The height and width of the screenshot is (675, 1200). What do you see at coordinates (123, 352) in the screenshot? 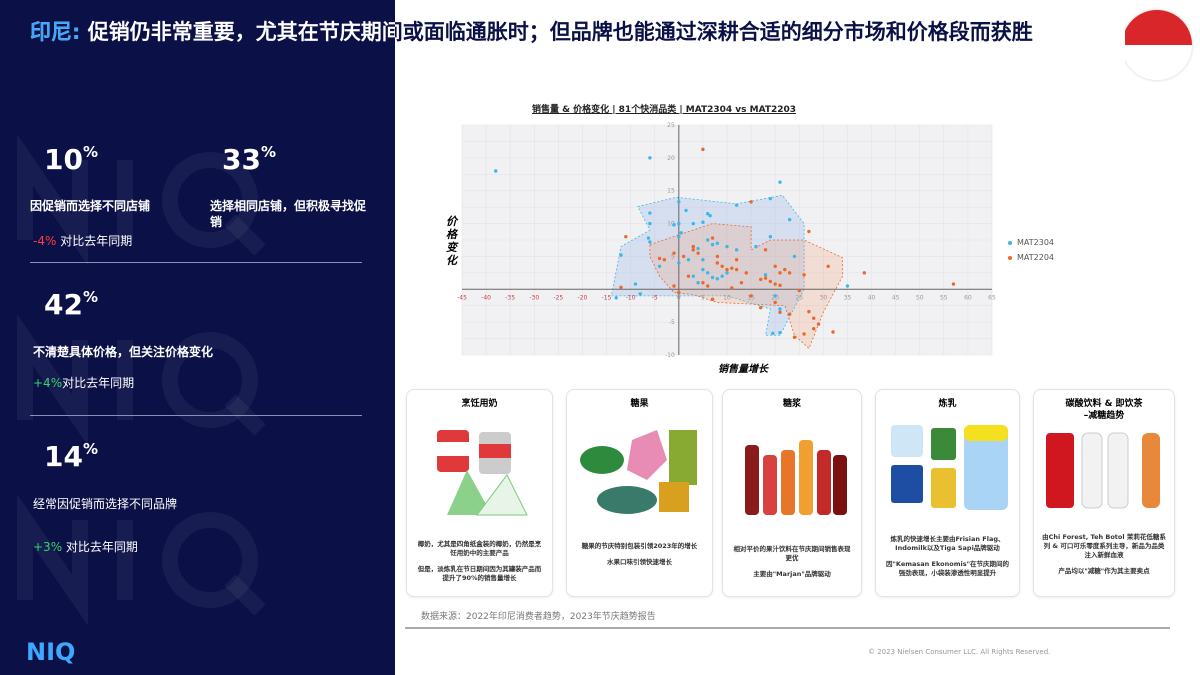
I see `stat-label: 不清楚具体价格，但关注价格变化` at bounding box center [123, 352].